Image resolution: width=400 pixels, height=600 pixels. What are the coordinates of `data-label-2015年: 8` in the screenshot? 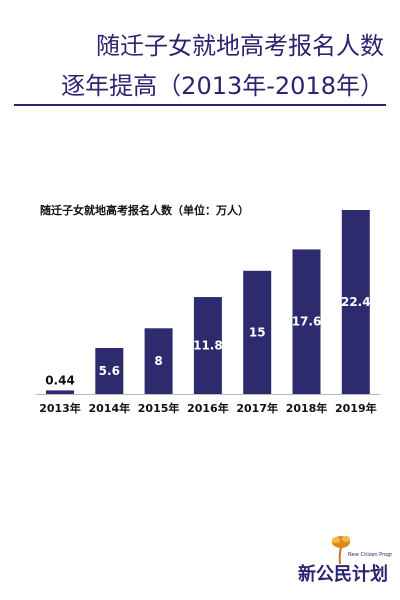 It's located at (158, 361).